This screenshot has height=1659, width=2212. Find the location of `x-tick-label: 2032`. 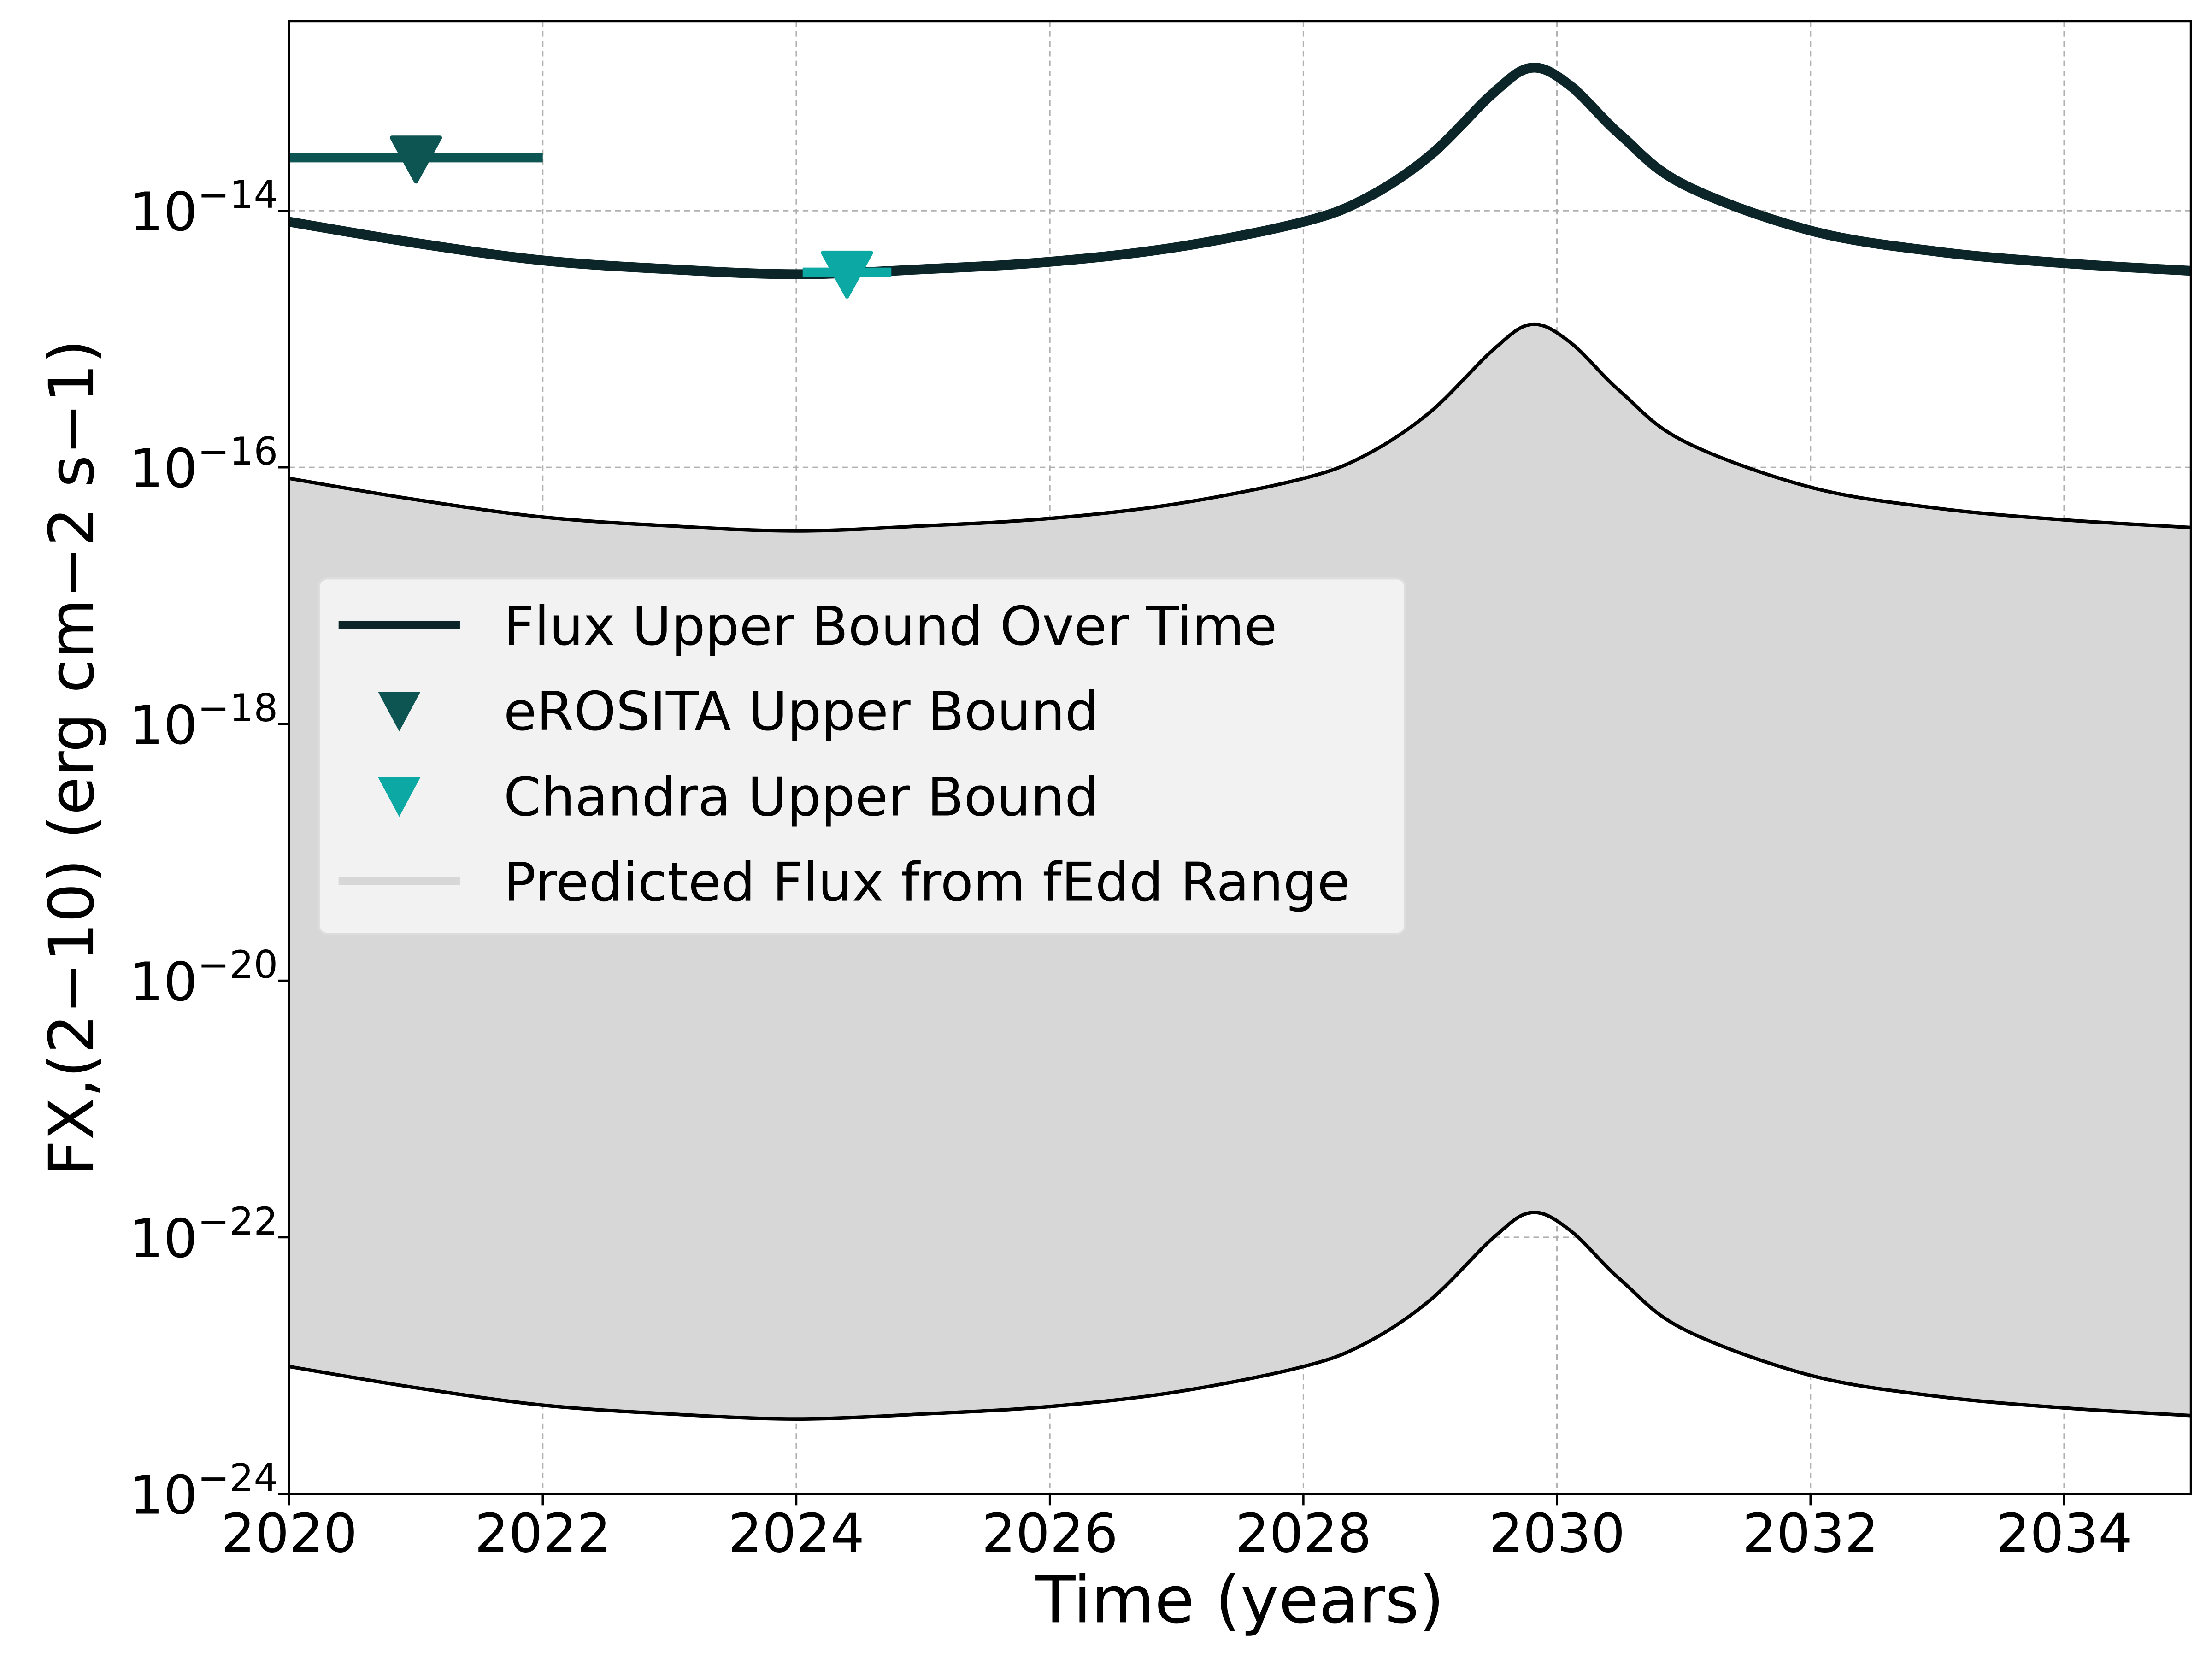

x-tick-label: 2032 is located at coordinates (1810, 1533).